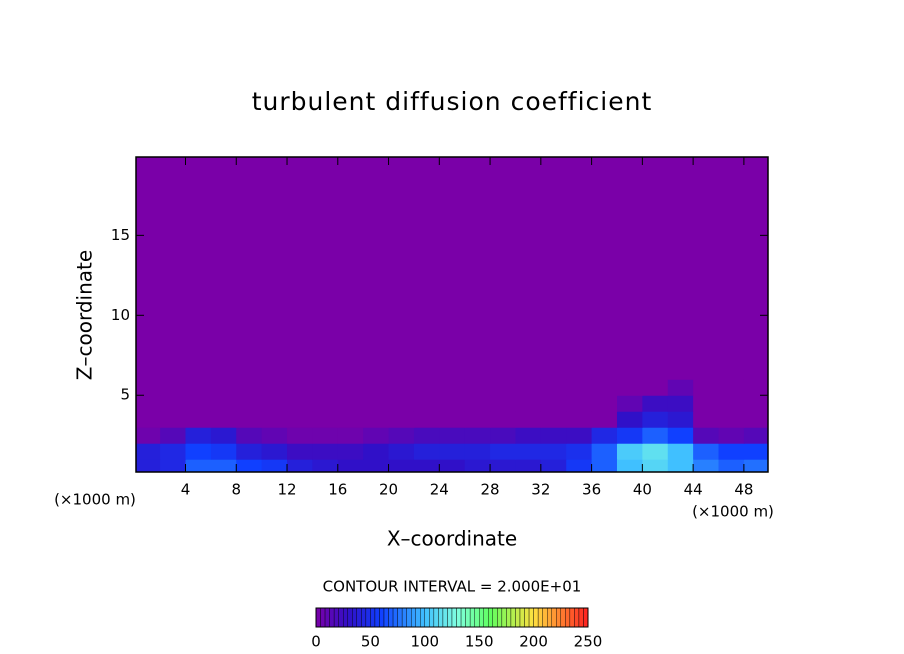 Image resolution: width=904 pixels, height=654 pixels. What do you see at coordinates (452, 617) in the screenshot?
I see `colorbar-frame` at bounding box center [452, 617].